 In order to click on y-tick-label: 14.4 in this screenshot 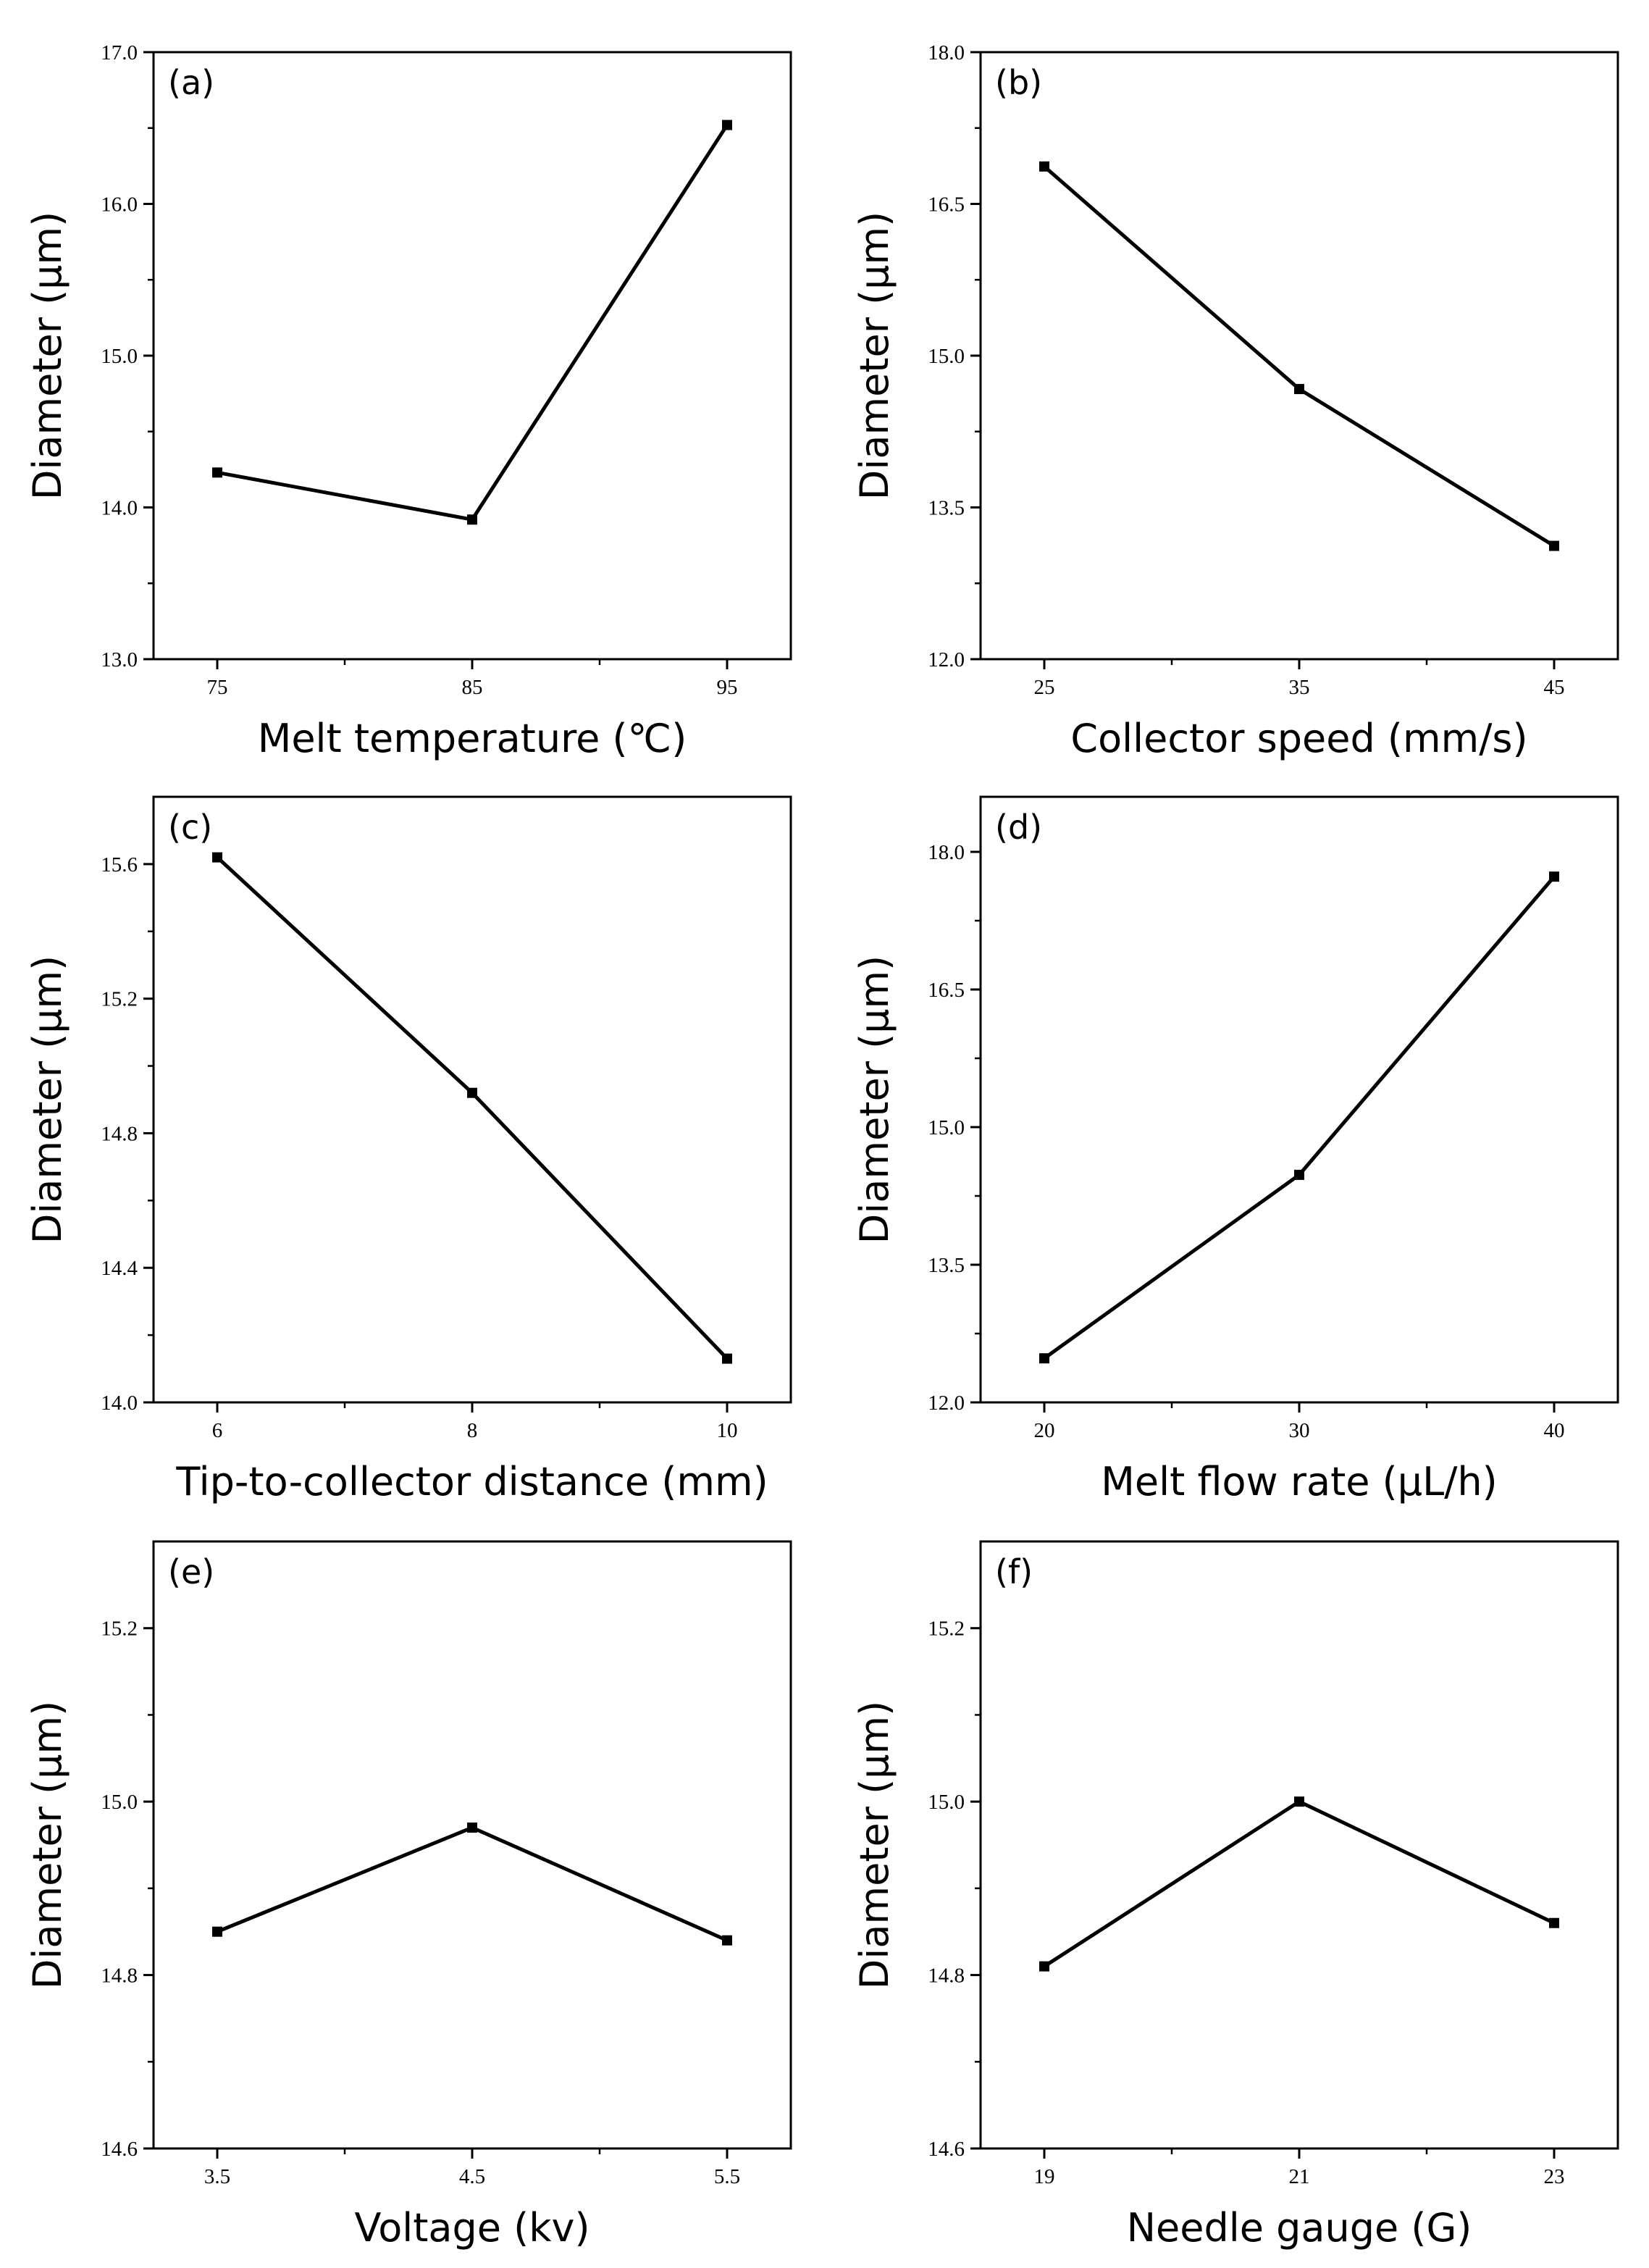, I will do `click(119, 1269)`.